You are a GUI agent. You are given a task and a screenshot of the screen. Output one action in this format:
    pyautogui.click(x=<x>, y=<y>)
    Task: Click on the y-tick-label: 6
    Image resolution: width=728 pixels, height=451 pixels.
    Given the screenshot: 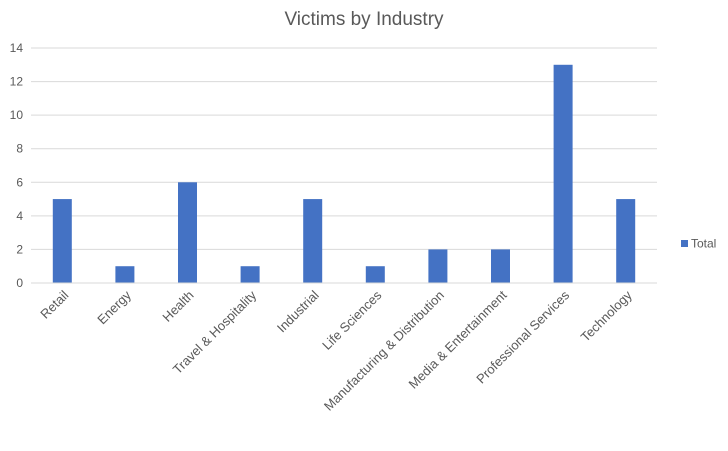 What is the action you would take?
    pyautogui.click(x=19, y=182)
    